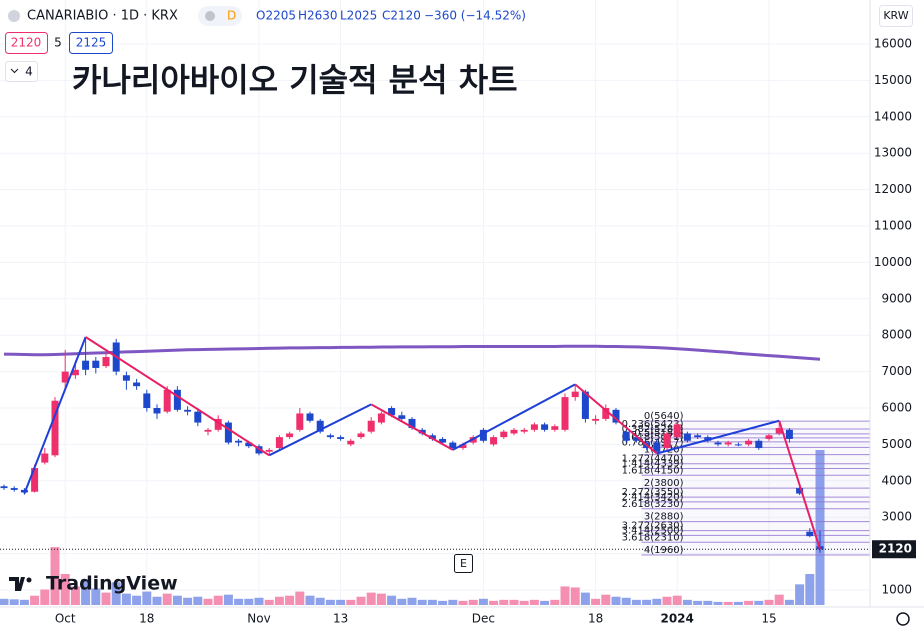  Describe the element at coordinates (295, 80) in the screenshot. I see `chart-title: 카나리아바이오 기술적 분석 차트` at that location.